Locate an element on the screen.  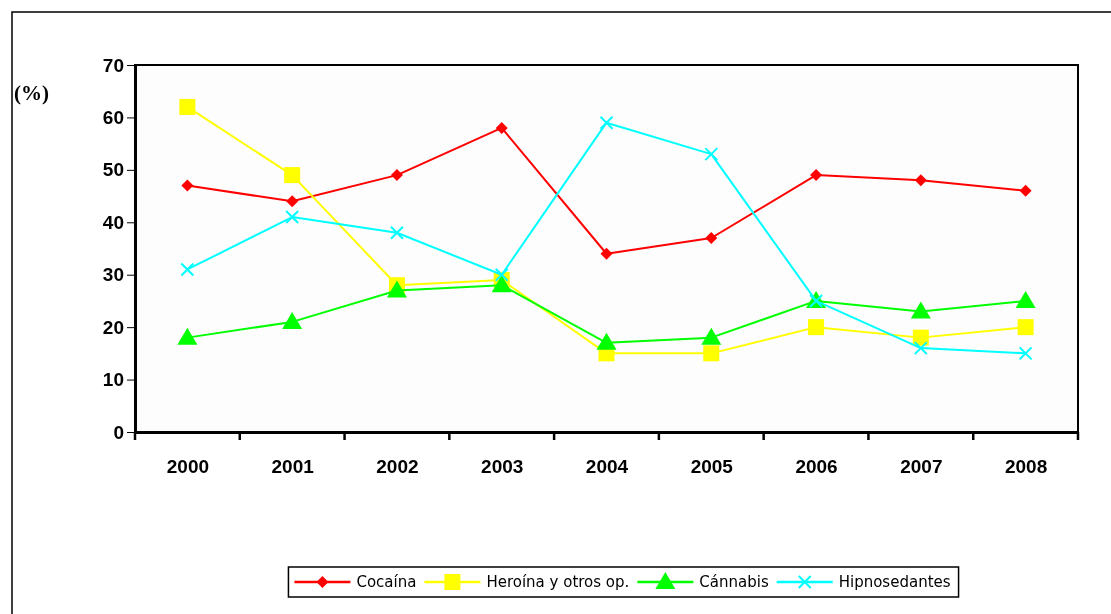
x-tick-label: 2005 is located at coordinates (712, 467).